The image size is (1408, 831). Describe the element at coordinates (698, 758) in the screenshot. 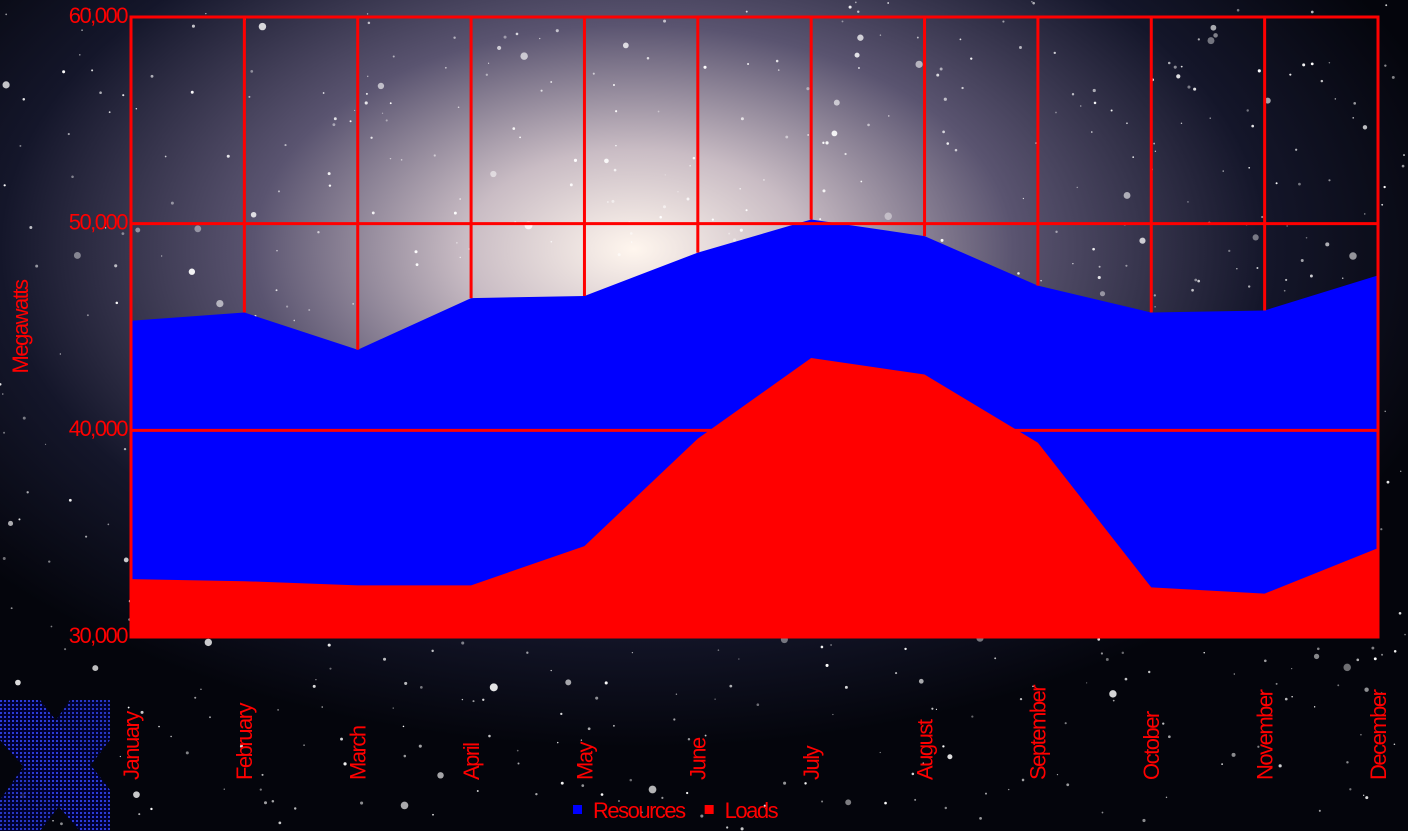

I see `x-tick-label: June` at that location.